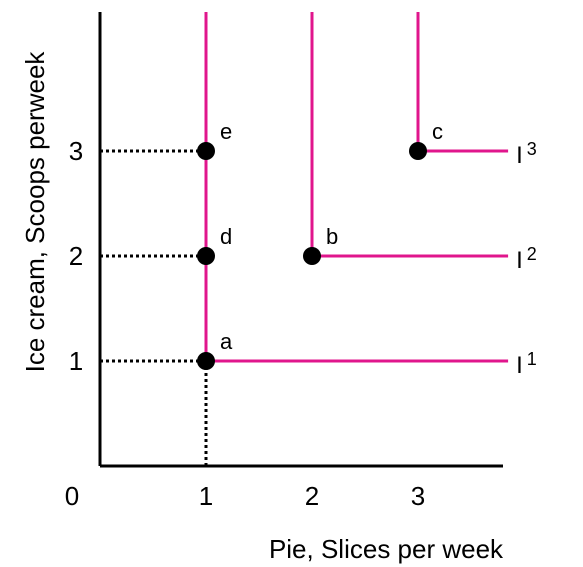 Image resolution: width=583 pixels, height=567 pixels. I want to click on origin-label: 0, so click(72, 496).